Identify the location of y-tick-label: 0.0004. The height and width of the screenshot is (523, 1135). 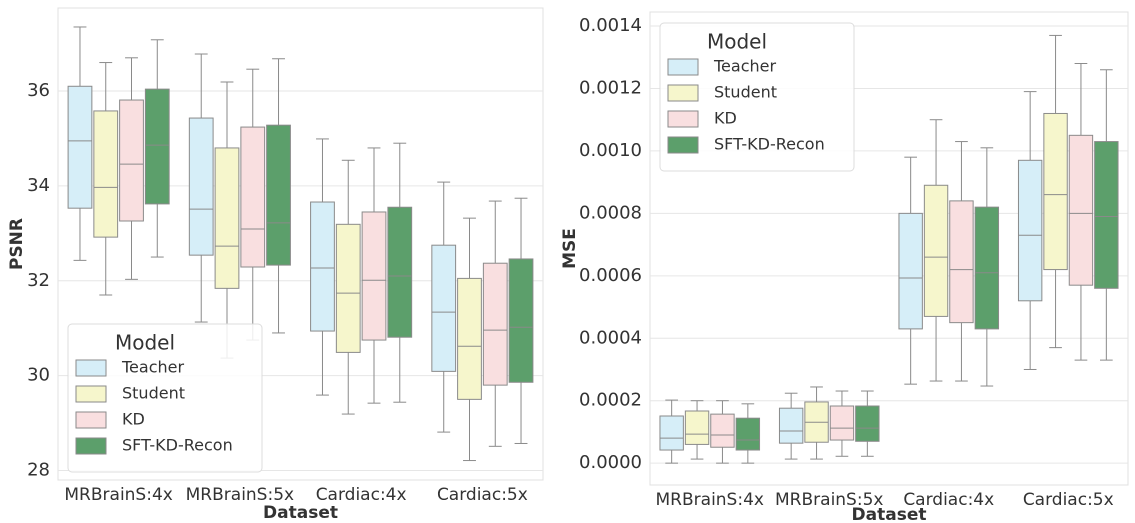
(610, 337).